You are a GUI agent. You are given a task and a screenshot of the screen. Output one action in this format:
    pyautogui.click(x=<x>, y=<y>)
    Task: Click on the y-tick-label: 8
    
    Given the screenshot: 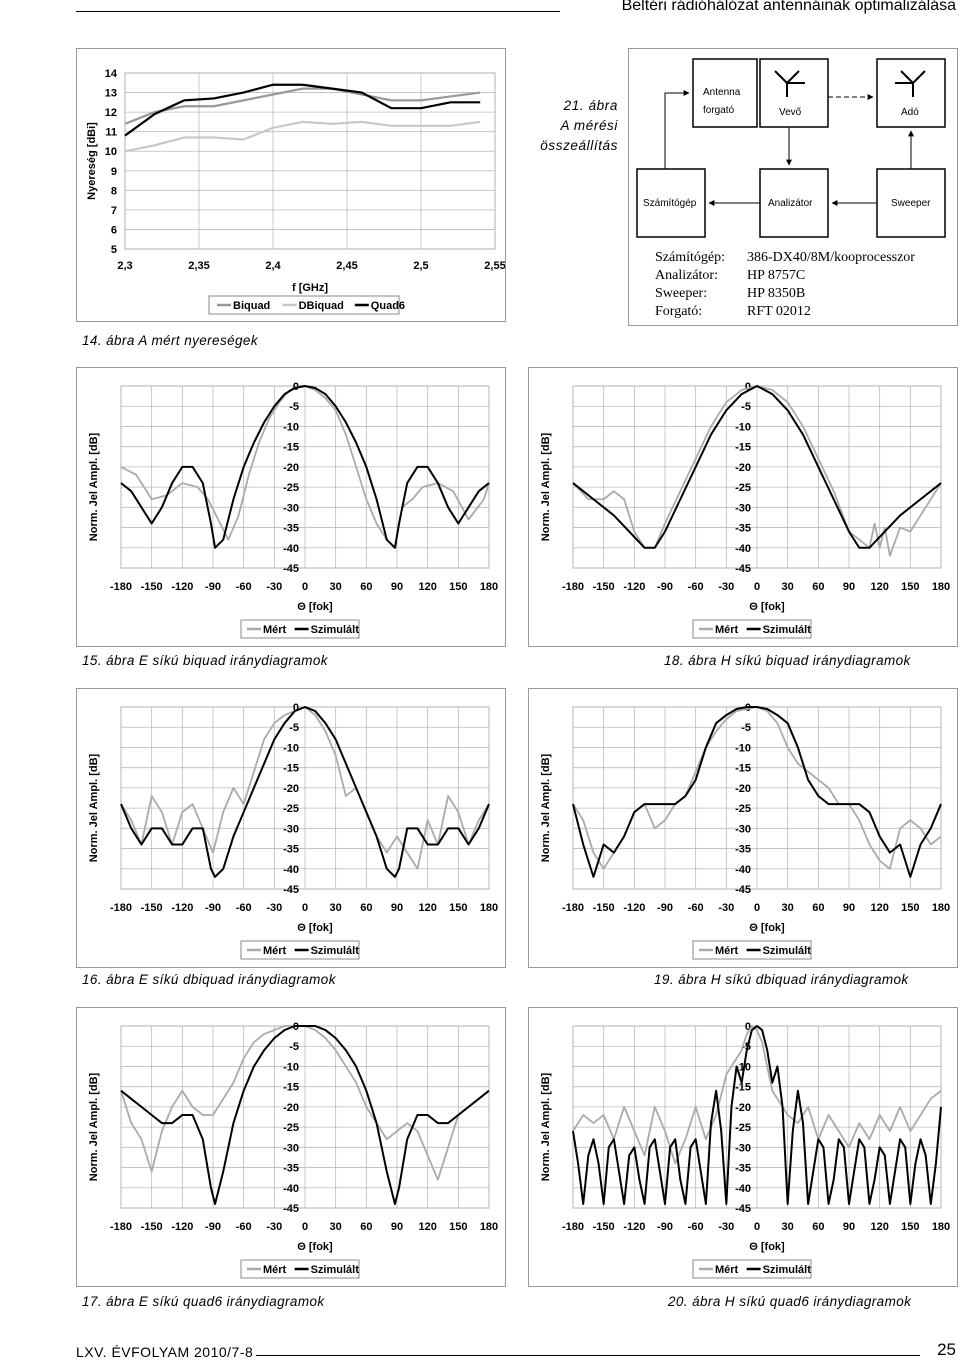 What is the action you would take?
    pyautogui.click(x=114, y=191)
    